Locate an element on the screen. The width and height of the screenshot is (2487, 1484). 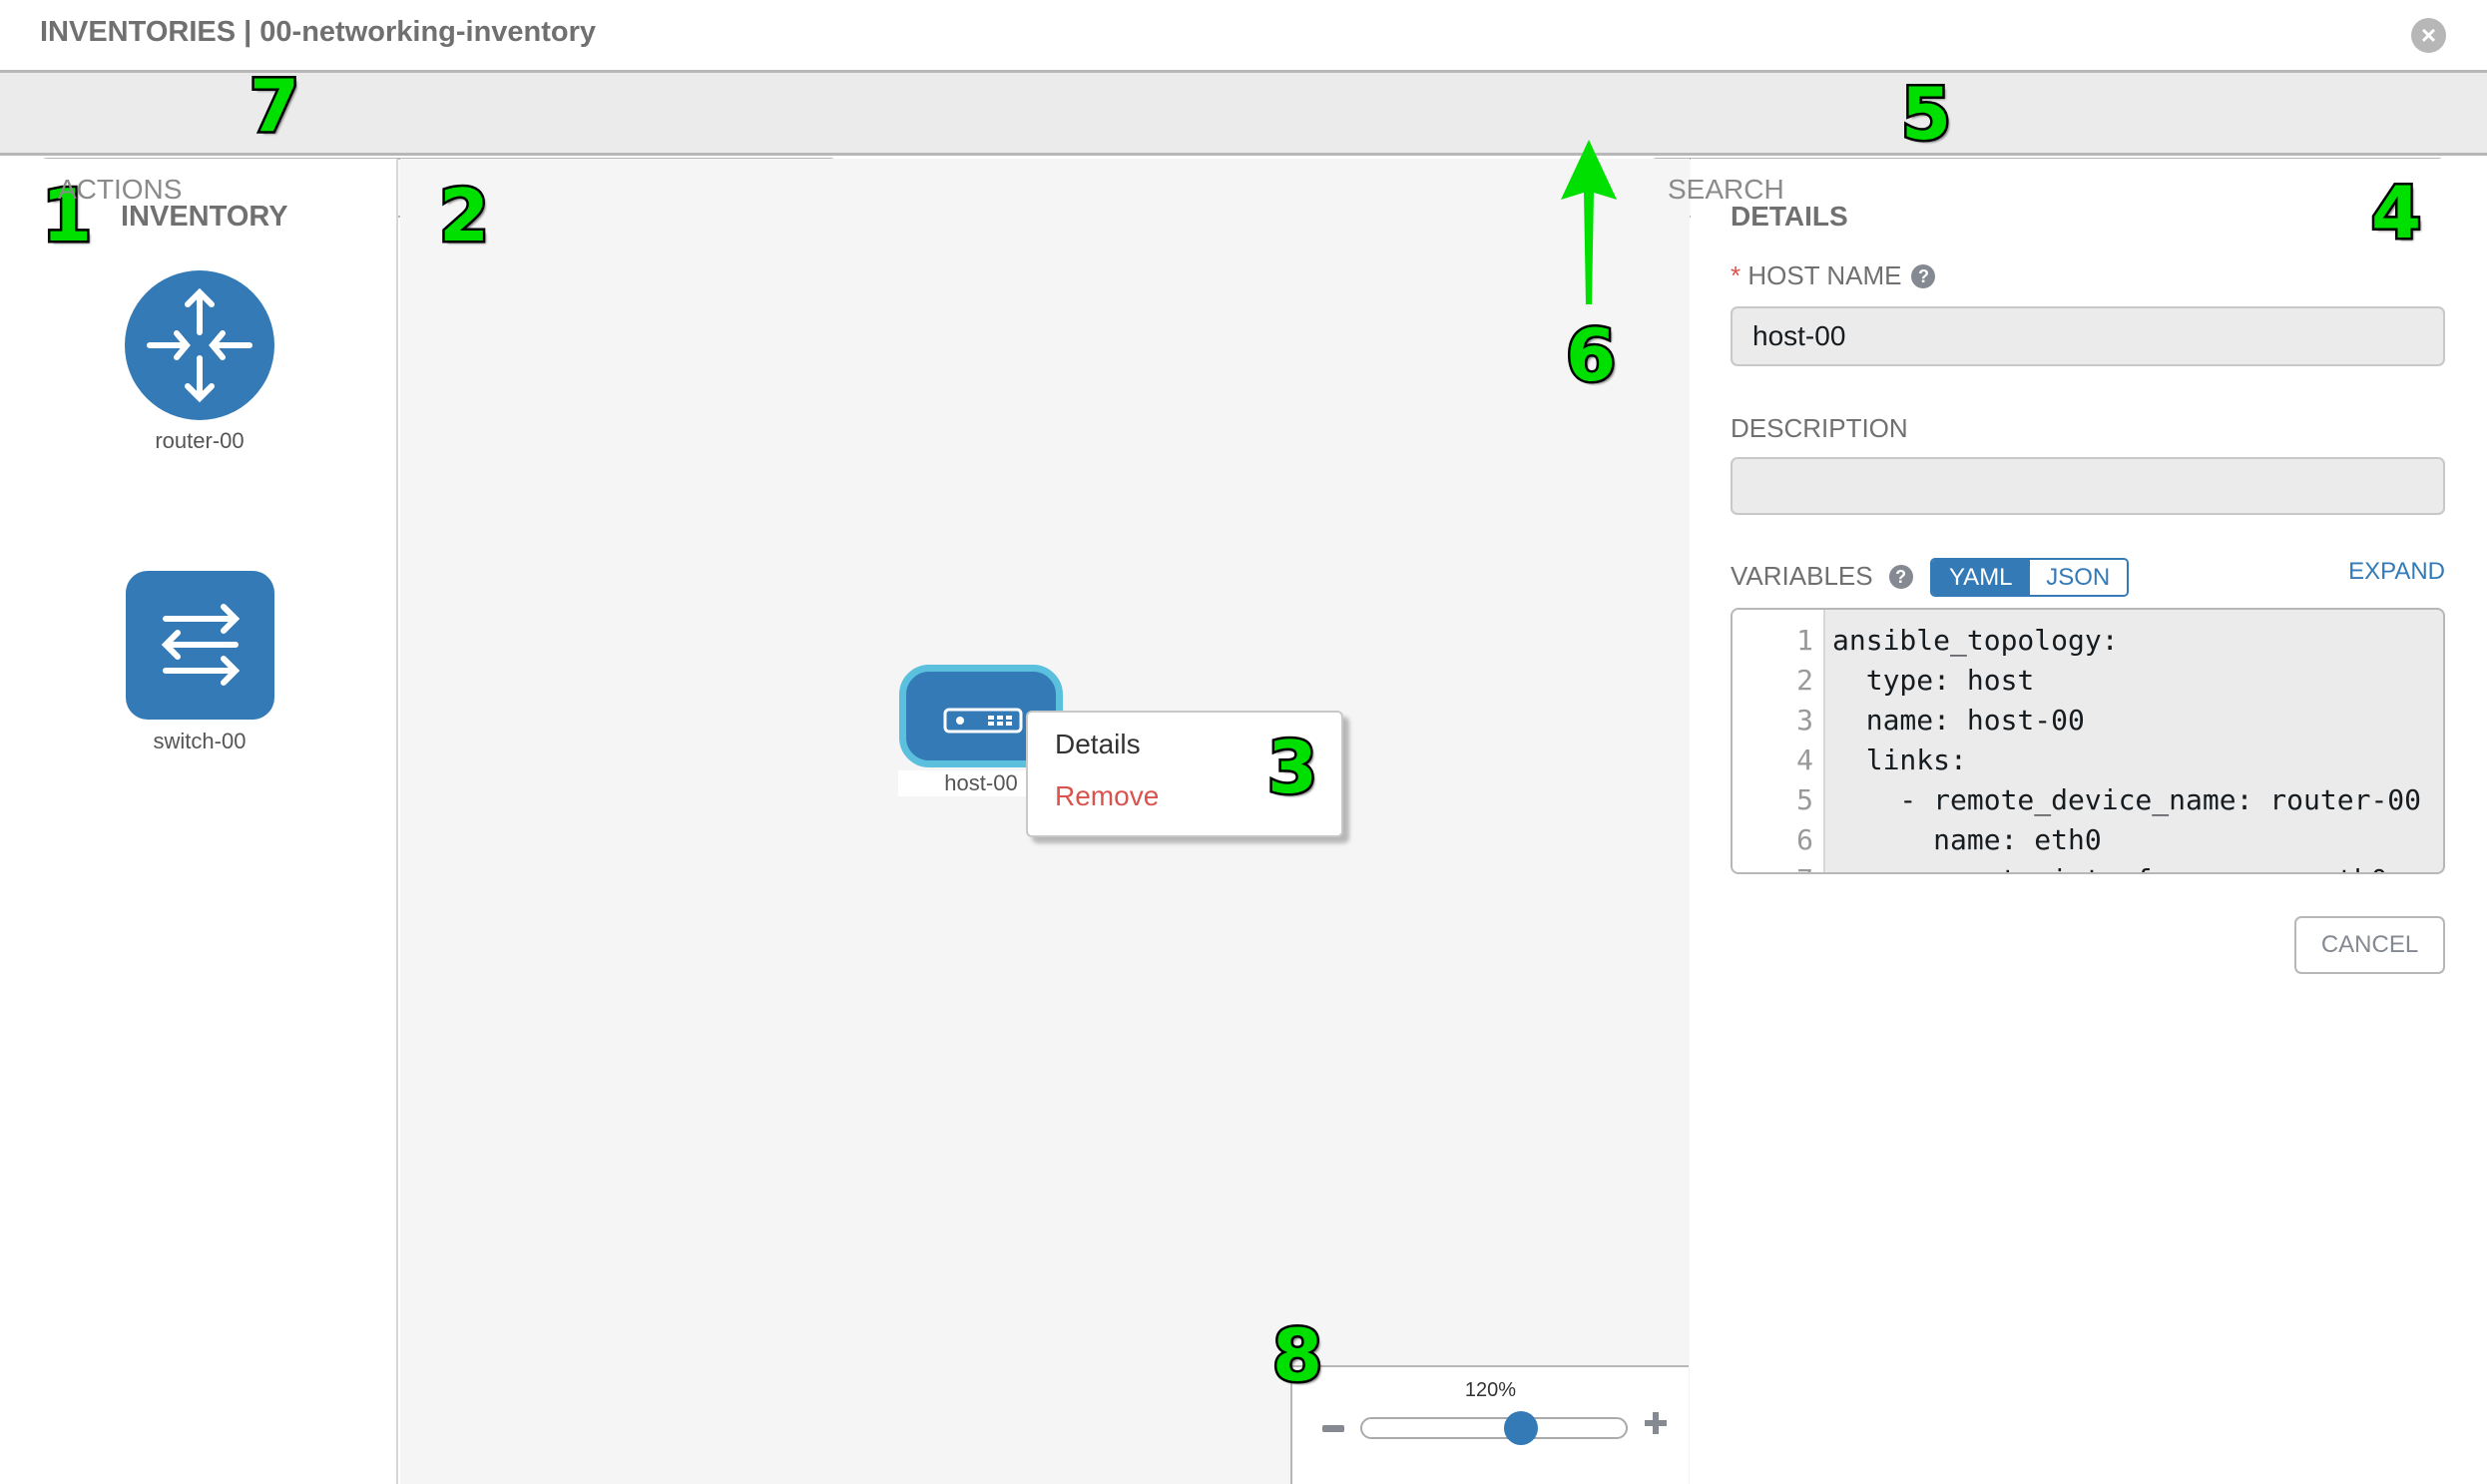
zoom-slider-thumb is located at coordinates (1520, 1428).